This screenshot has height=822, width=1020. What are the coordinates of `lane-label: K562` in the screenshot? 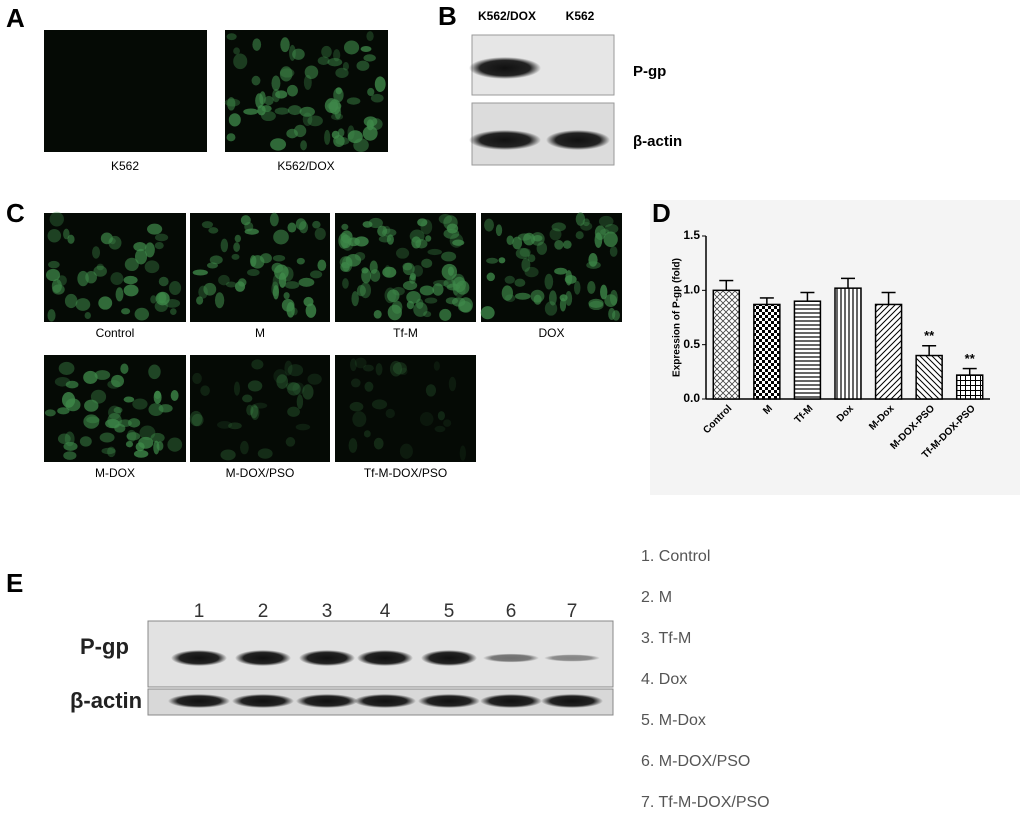 It's located at (580, 16).